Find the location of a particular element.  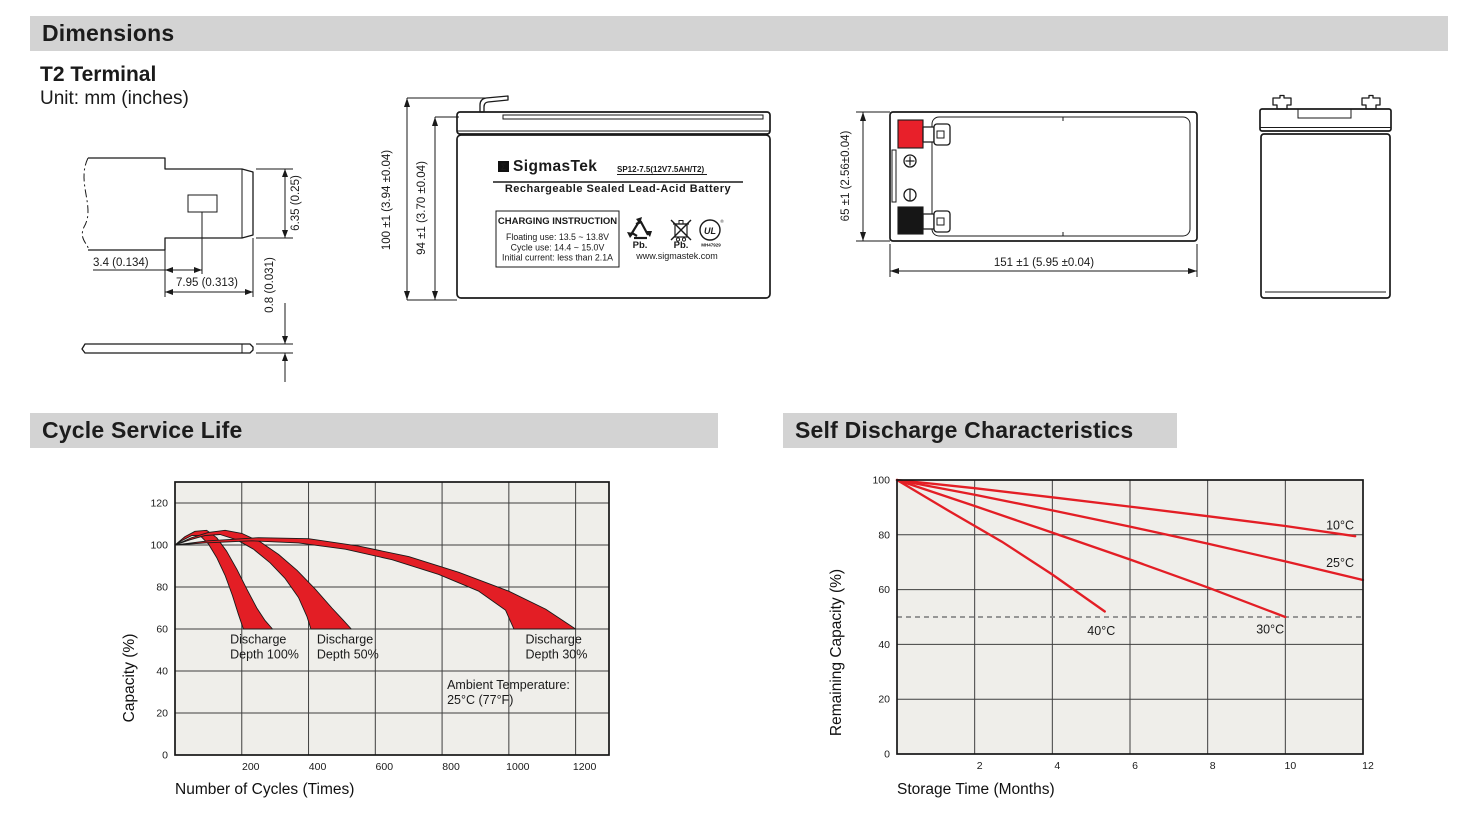

front-terminal-tab is located at coordinates (494, 104).